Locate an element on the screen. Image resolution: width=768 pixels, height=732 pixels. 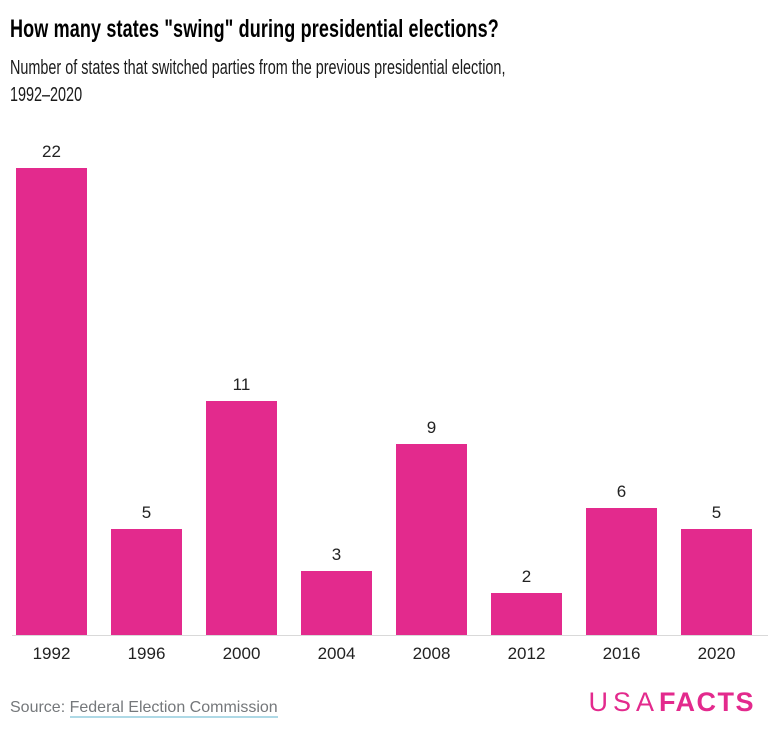
bar-2020 is located at coordinates (716, 582).